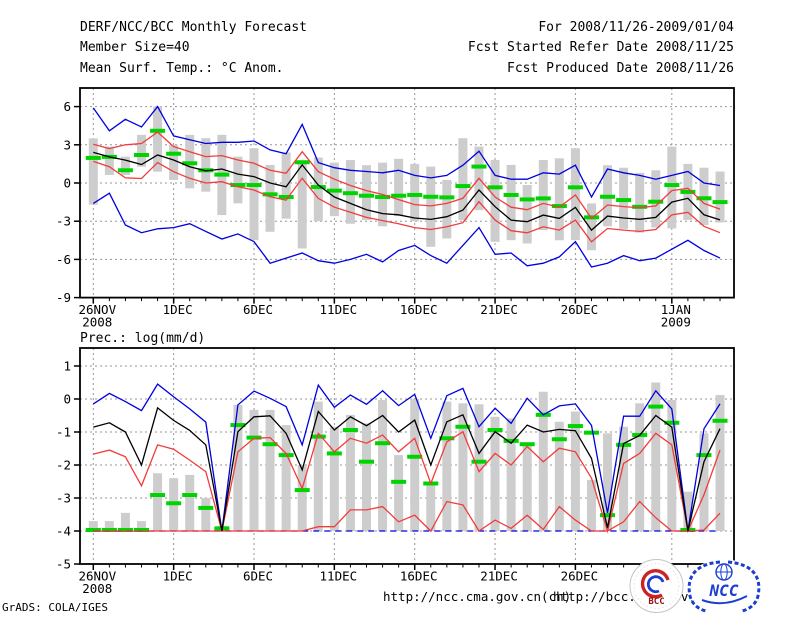 This screenshot has height=618, width=800. Describe the element at coordinates (600, 47) in the screenshot. I see `refer-date-label: Fcst Started Refer Date 2008/11/25` at that location.